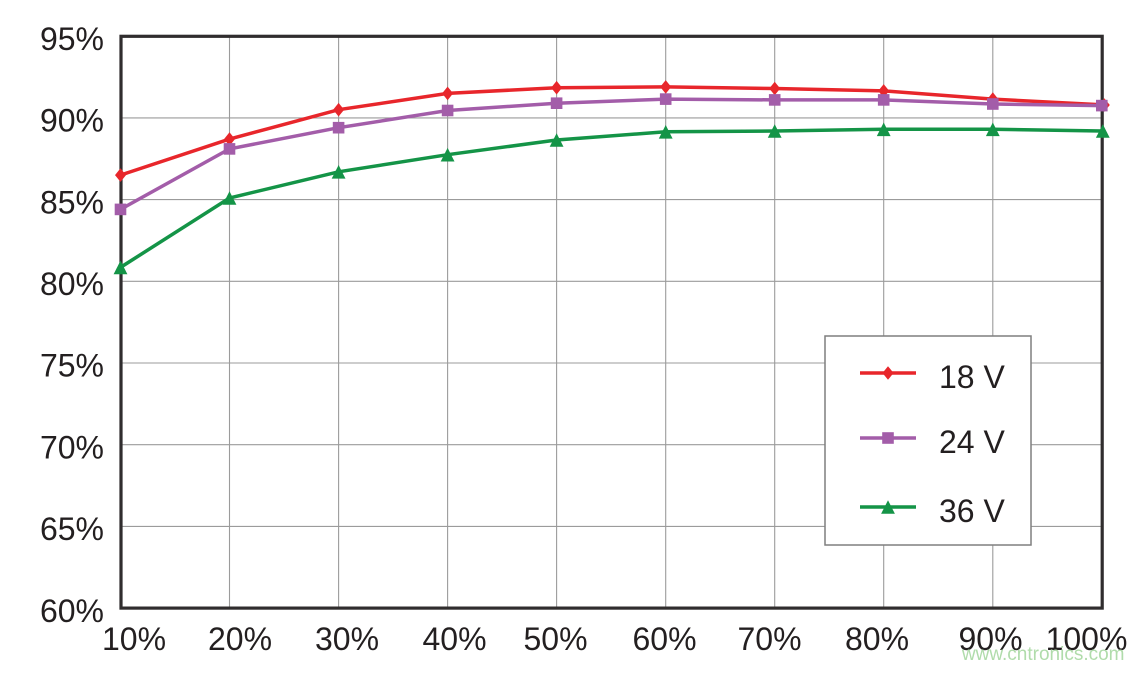 The image size is (1144, 675). I want to click on svg-text: 65%, so click(72, 529).